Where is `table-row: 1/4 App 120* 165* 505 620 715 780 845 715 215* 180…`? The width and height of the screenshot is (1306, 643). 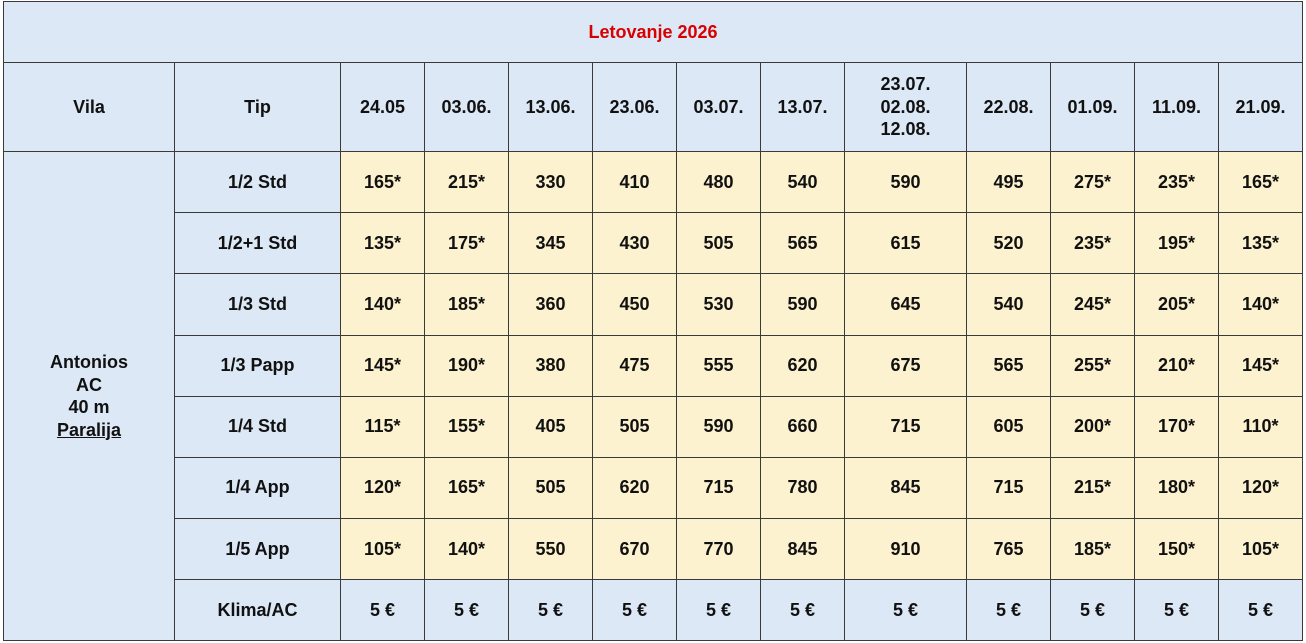 table-row: 1/4 App 120* 165* 505 620 715 780 845 715 215* 180… is located at coordinates (654, 487).